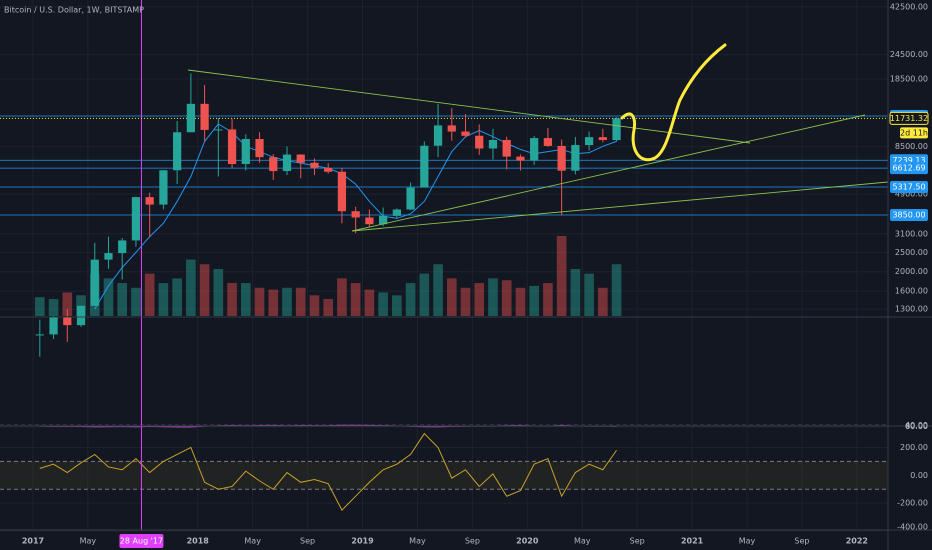 Image resolution: width=932 pixels, height=550 pixels. I want to click on x-tick-label: 2018, so click(198, 541).